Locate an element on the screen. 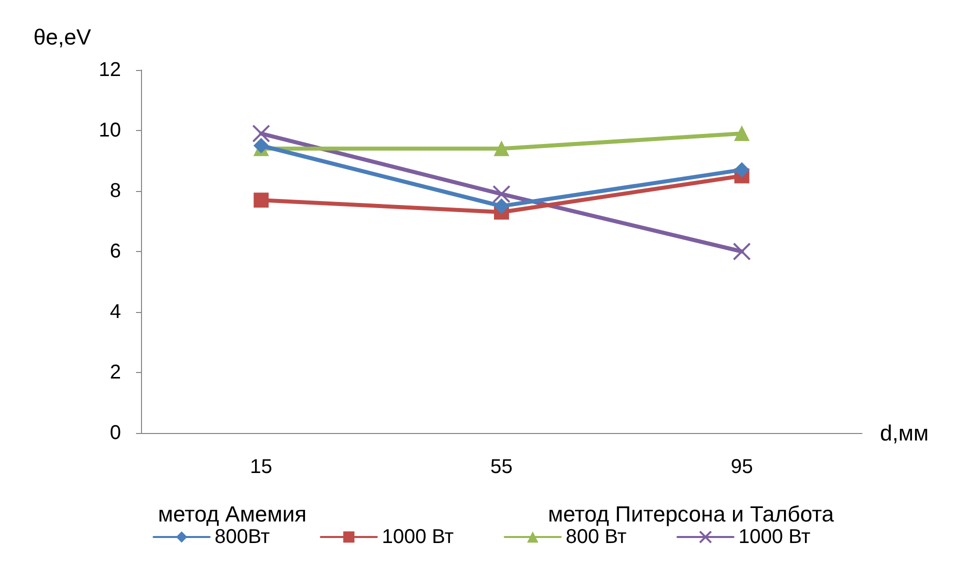 This screenshot has width=963, height=566. y-tick-label: 0 is located at coordinates (115, 433).